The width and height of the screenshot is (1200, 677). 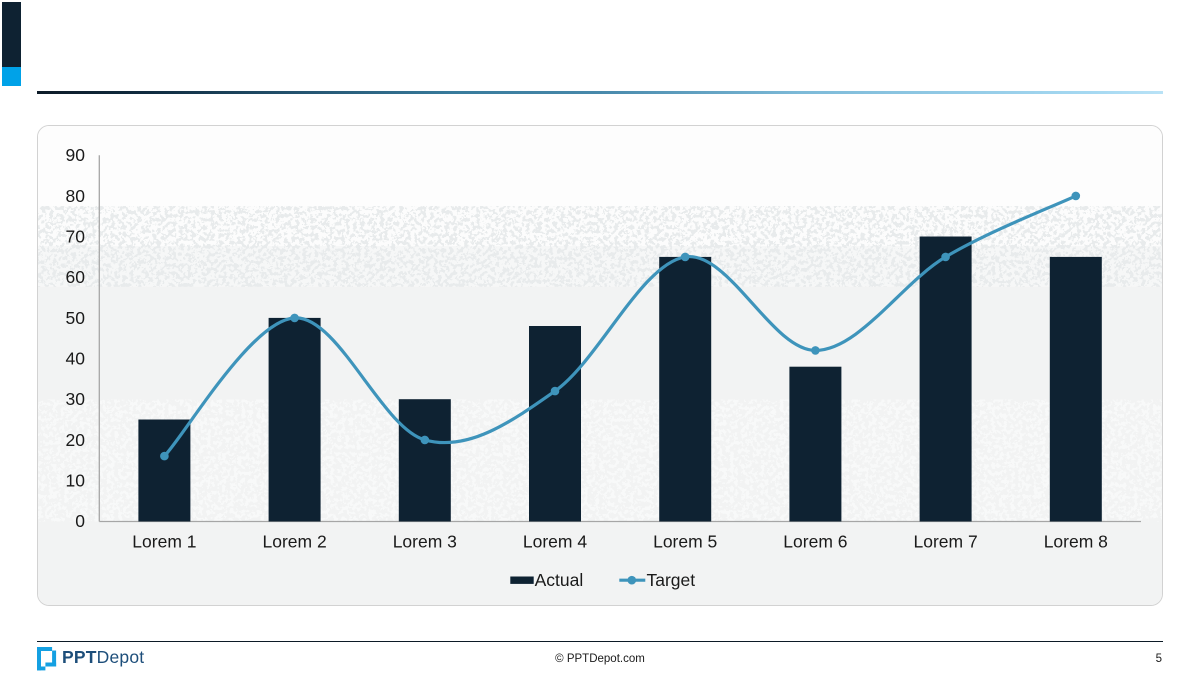 I want to click on svg-text: 30, so click(x=76, y=399).